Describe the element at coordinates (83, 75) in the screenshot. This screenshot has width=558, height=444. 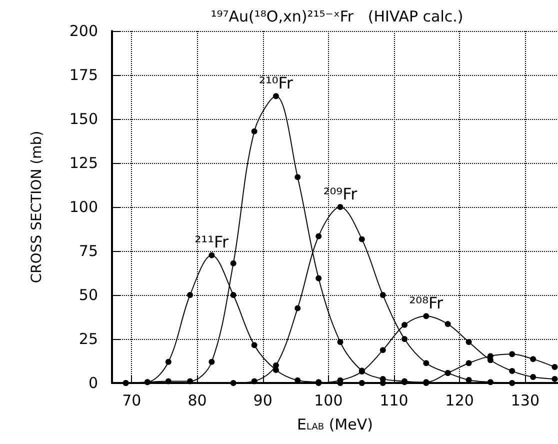
I see `y-tick-label: 175` at that location.